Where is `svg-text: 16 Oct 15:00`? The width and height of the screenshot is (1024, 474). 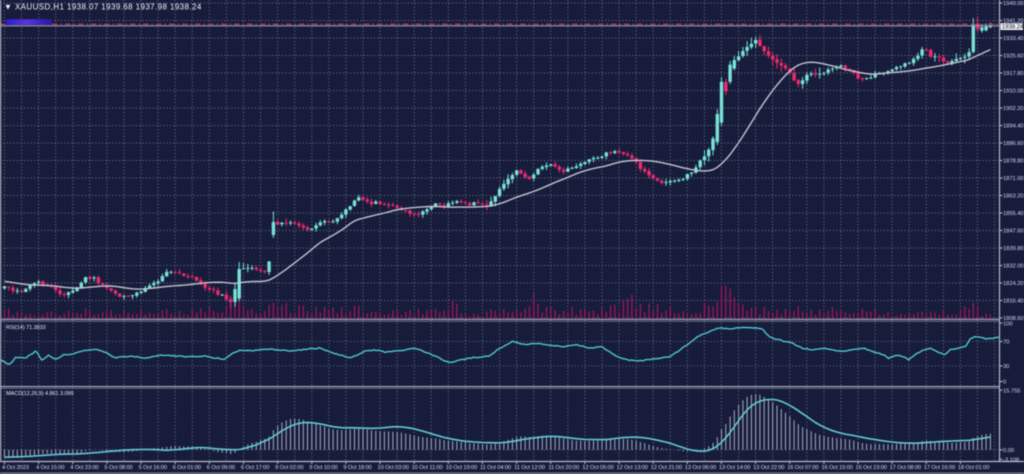 svg-text: 16 Oct 15:00 is located at coordinates (836, 468).